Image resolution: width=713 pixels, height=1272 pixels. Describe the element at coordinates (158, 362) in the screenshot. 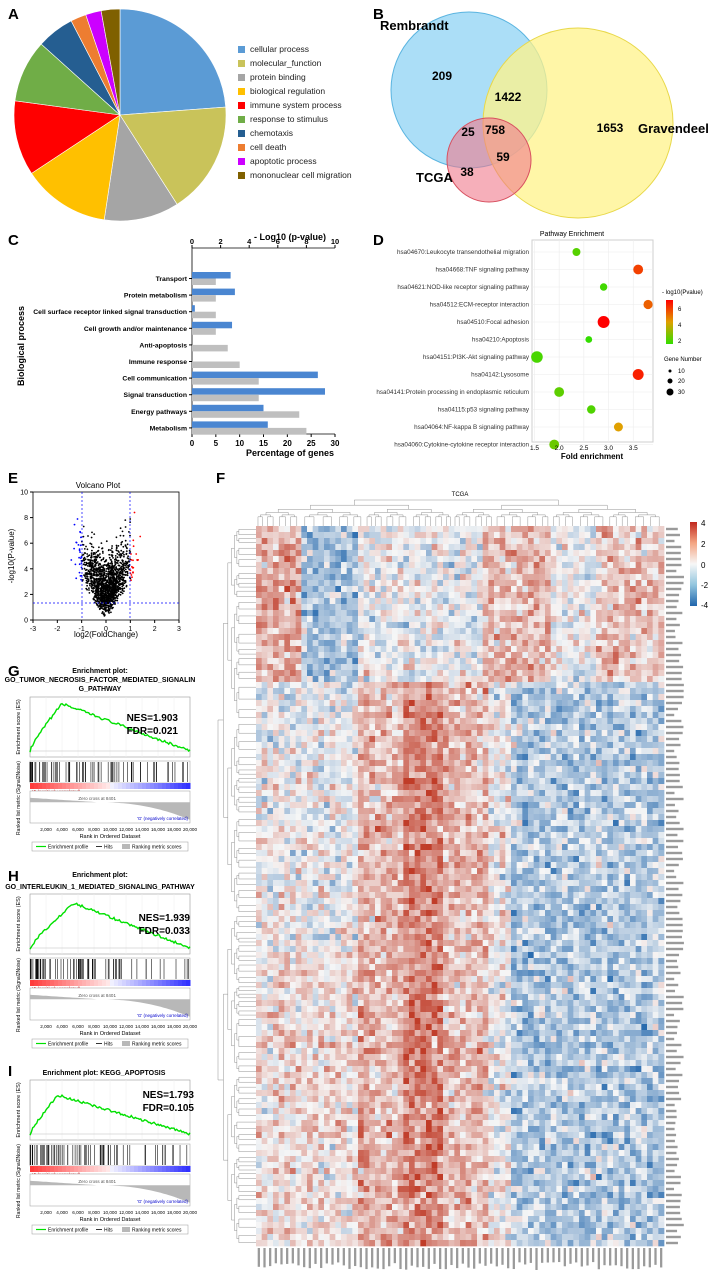

I see `c-category-label: Immune response` at that location.